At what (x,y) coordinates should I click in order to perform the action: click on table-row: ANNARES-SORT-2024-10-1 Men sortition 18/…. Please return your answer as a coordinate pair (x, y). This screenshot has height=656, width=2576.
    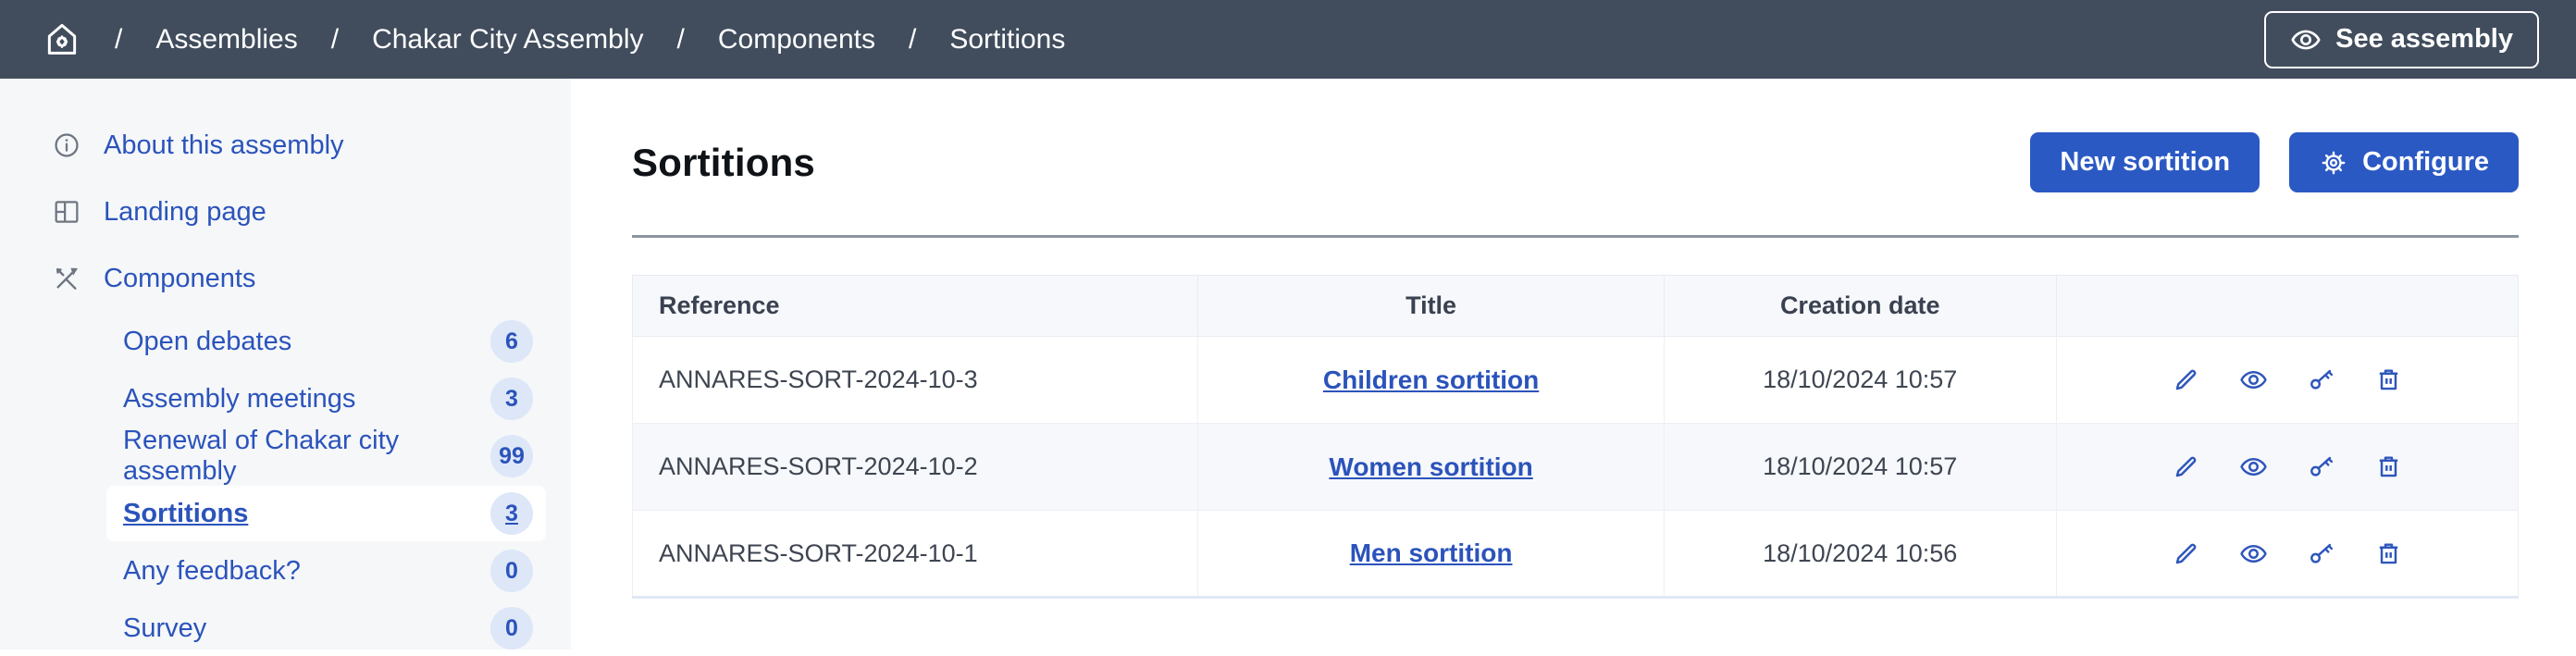
    Looking at the image, I should click on (1576, 554).